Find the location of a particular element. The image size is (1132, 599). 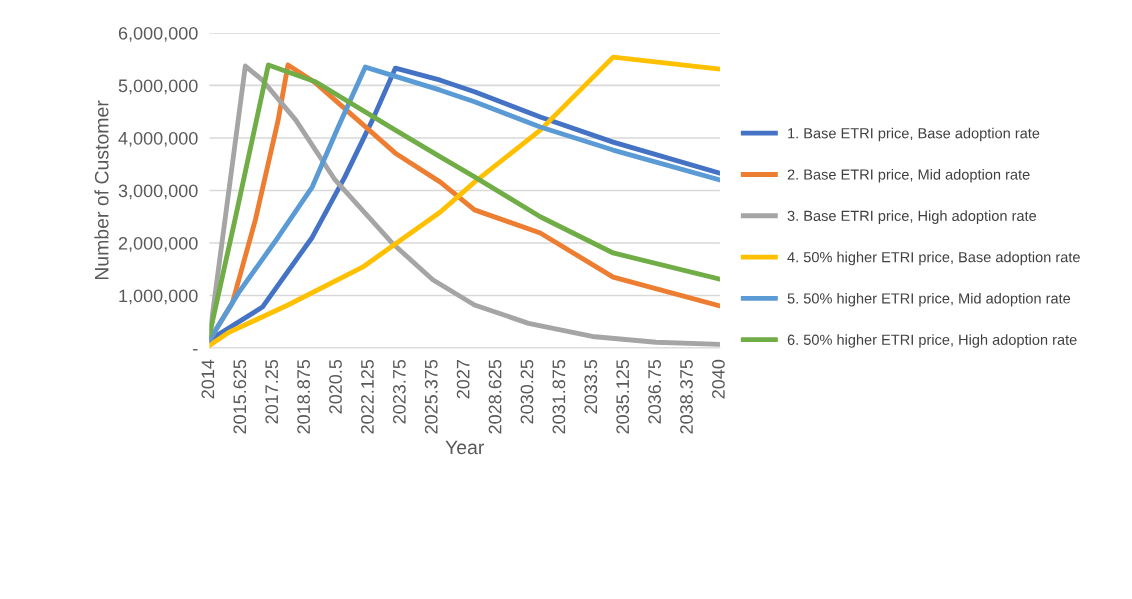

x-tick-label: 2020.5 is located at coordinates (335, 386).